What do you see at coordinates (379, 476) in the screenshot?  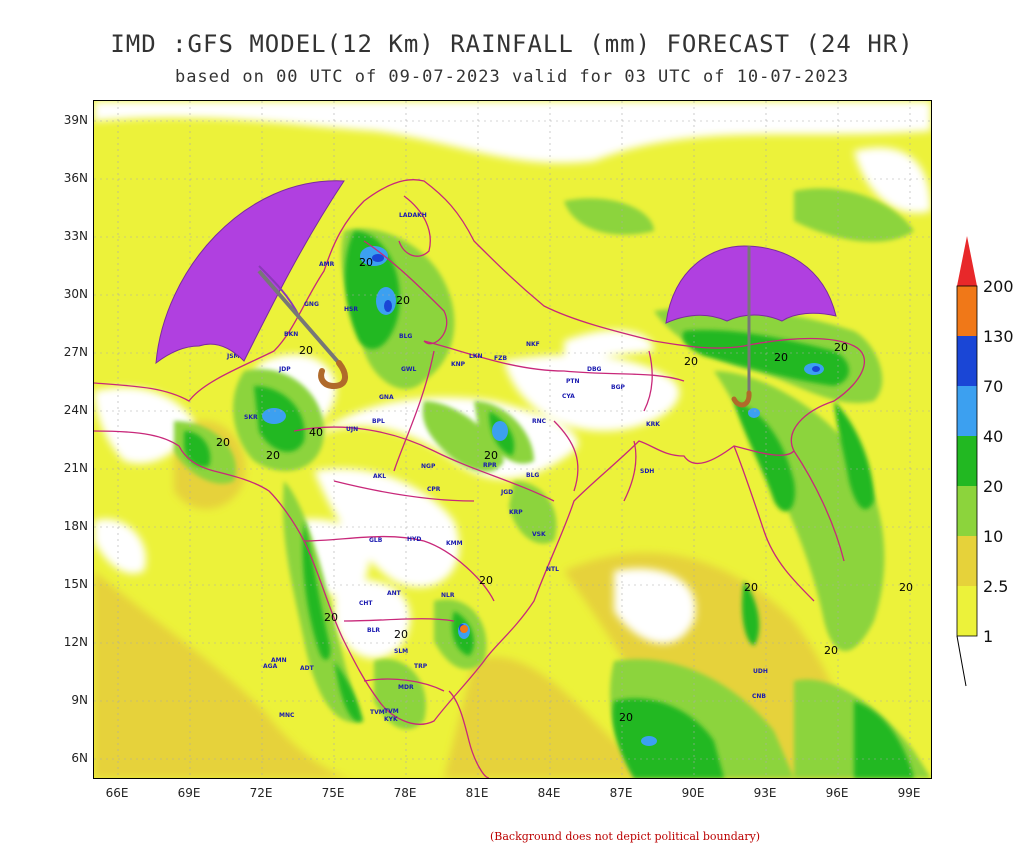 I see `place-label: AKL` at bounding box center [379, 476].